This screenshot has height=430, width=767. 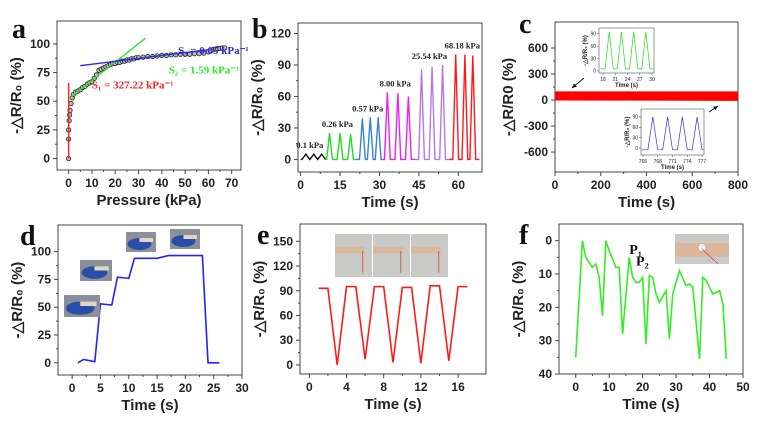 What do you see at coordinates (658, 162) in the screenshot?
I see `x-tick-label: 768` at bounding box center [658, 162].